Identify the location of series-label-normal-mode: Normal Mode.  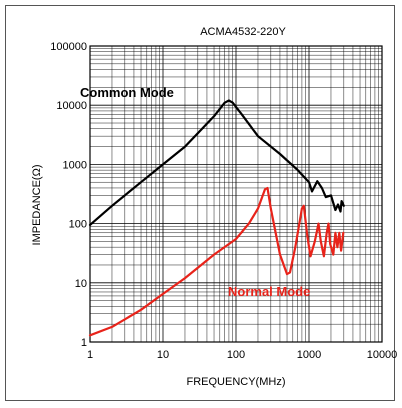
(269, 291).